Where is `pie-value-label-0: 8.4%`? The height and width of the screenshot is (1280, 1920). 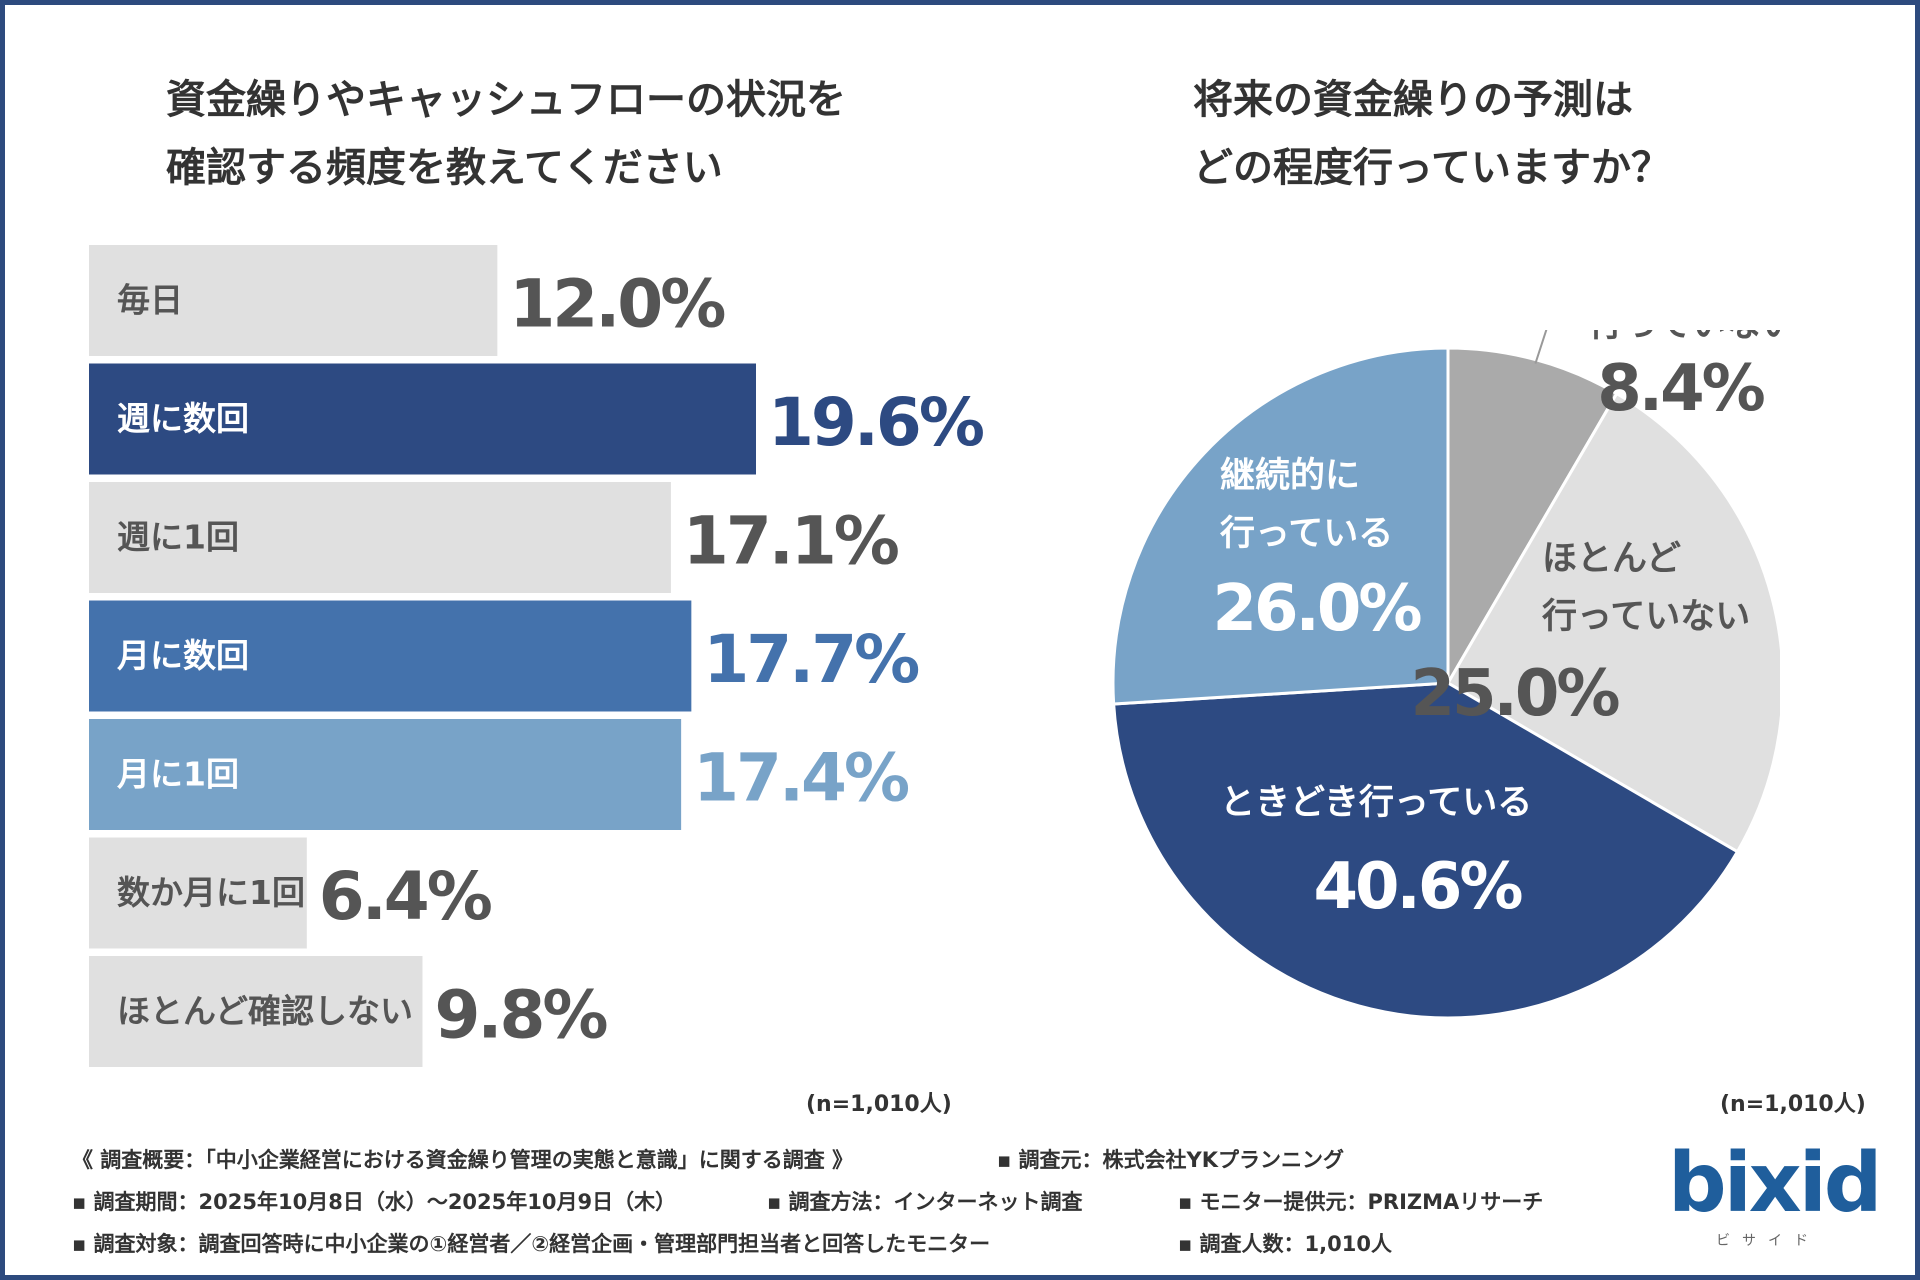
pie-value-label-0: 8.4% is located at coordinates (1680, 389).